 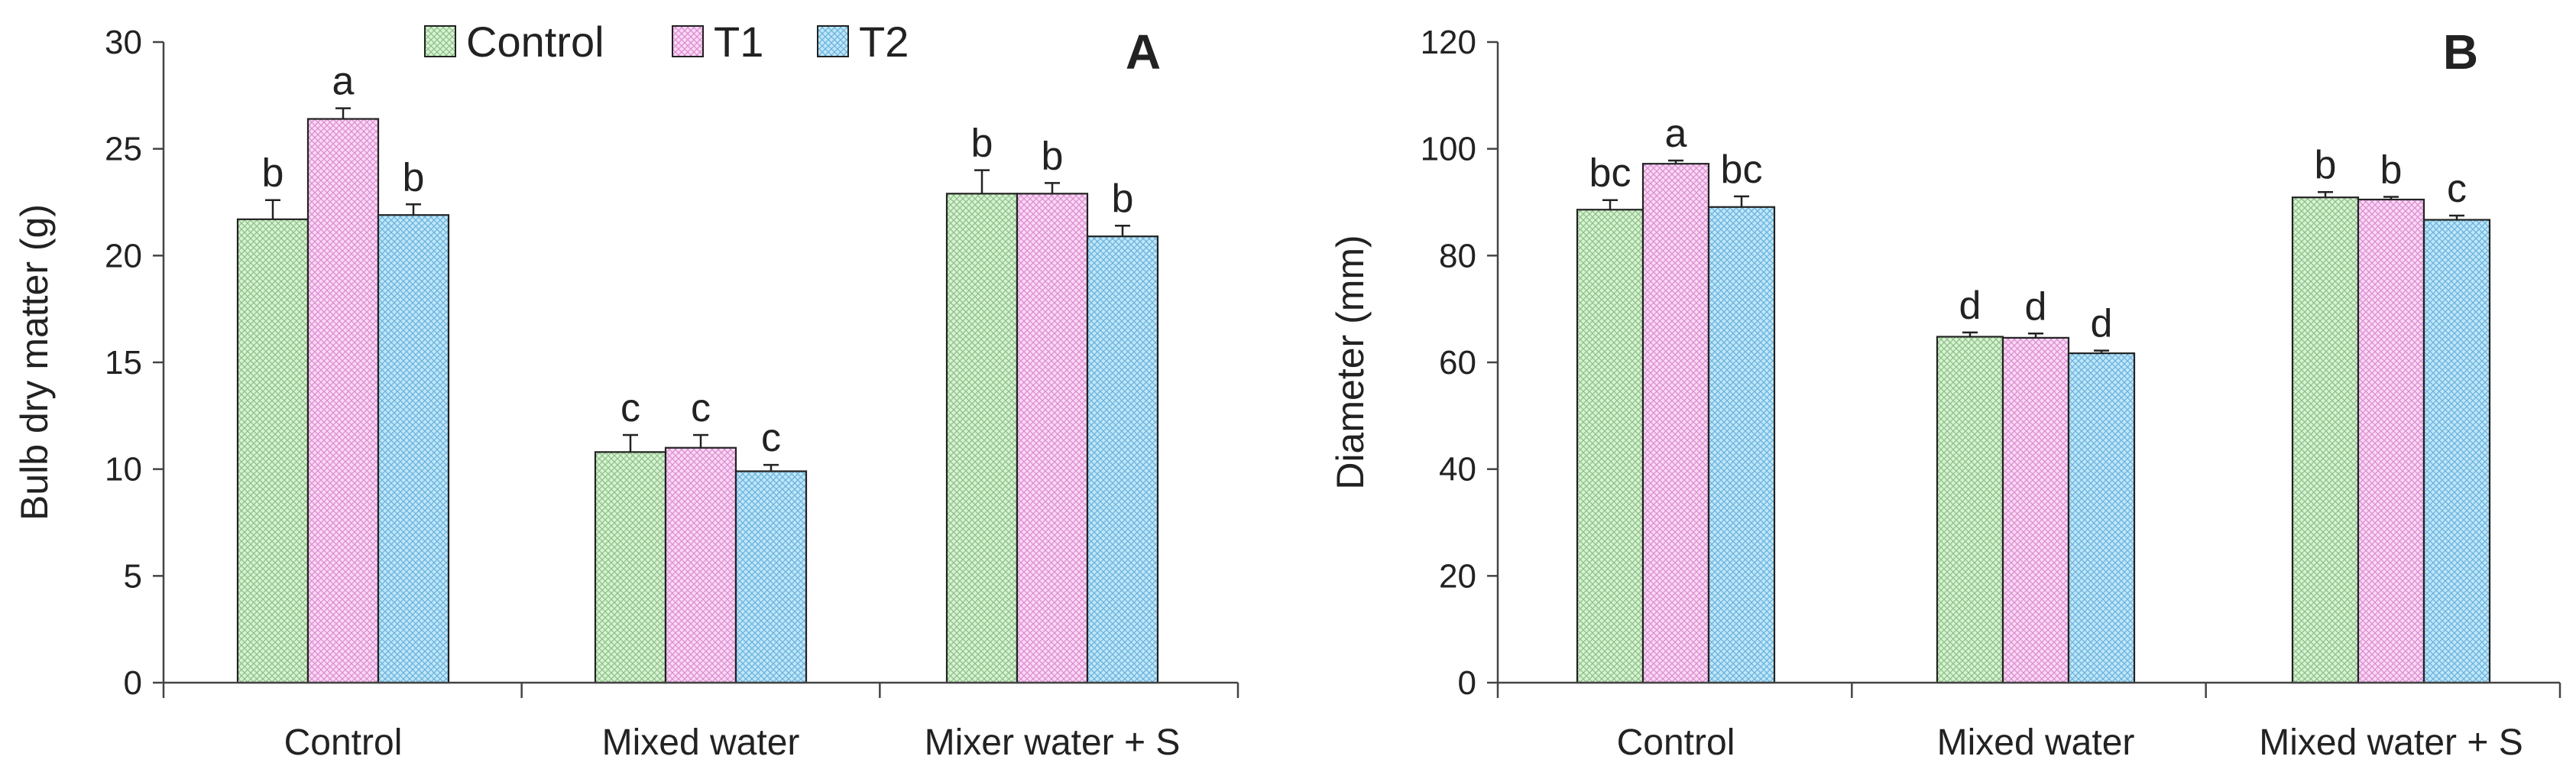 What do you see at coordinates (1676, 742) in the screenshot?
I see `panel-b-category-label-control: Control` at bounding box center [1676, 742].